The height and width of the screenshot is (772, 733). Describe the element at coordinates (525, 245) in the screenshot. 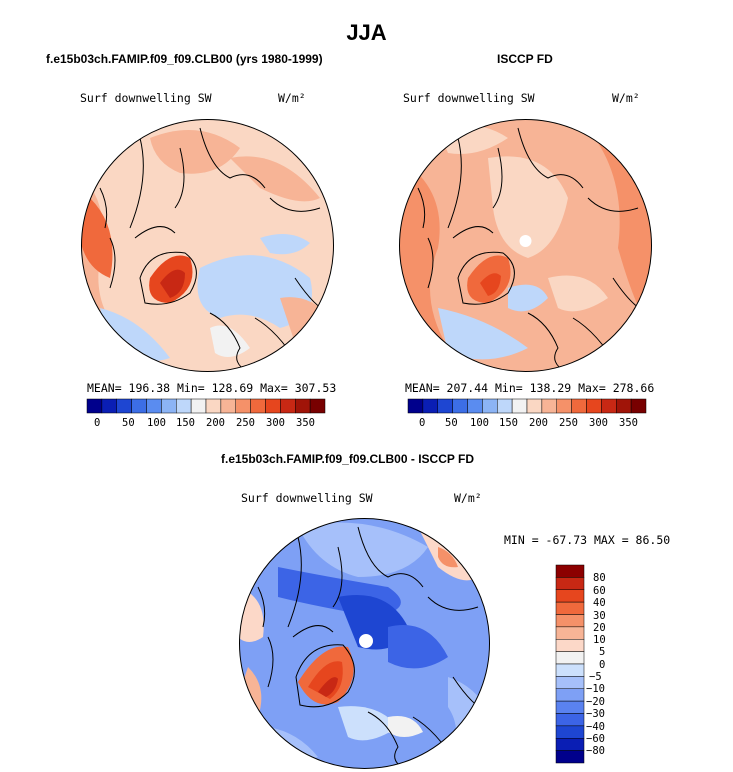

I see `panel2-polar-map` at that location.